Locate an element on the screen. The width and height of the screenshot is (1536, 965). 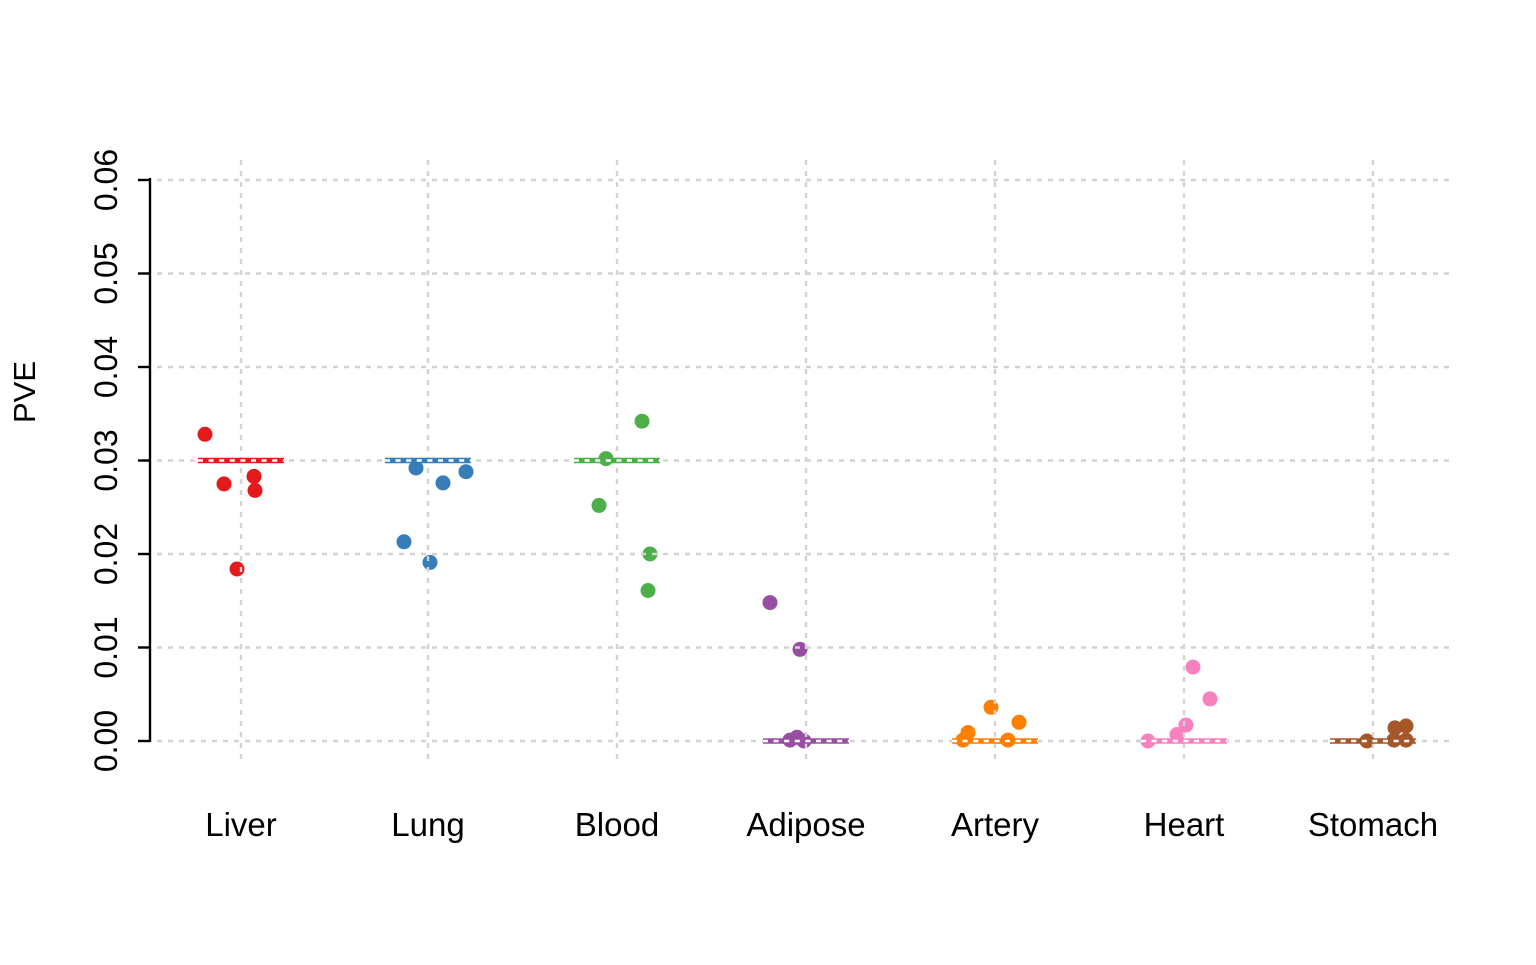
x-category-label-heart: Heart is located at coordinates (1184, 824).